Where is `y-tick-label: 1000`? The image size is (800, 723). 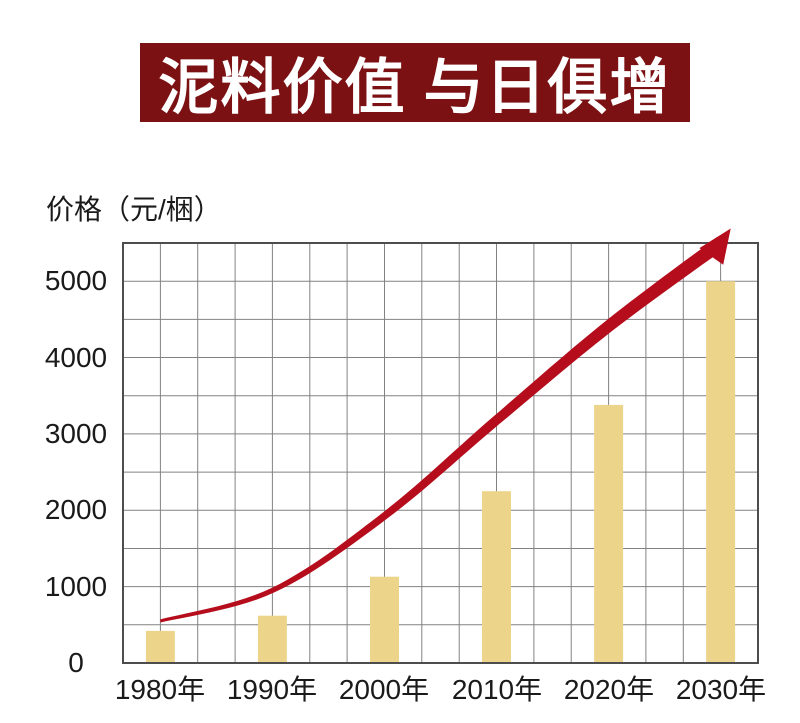
y-tick-label: 1000 is located at coordinates (76, 586).